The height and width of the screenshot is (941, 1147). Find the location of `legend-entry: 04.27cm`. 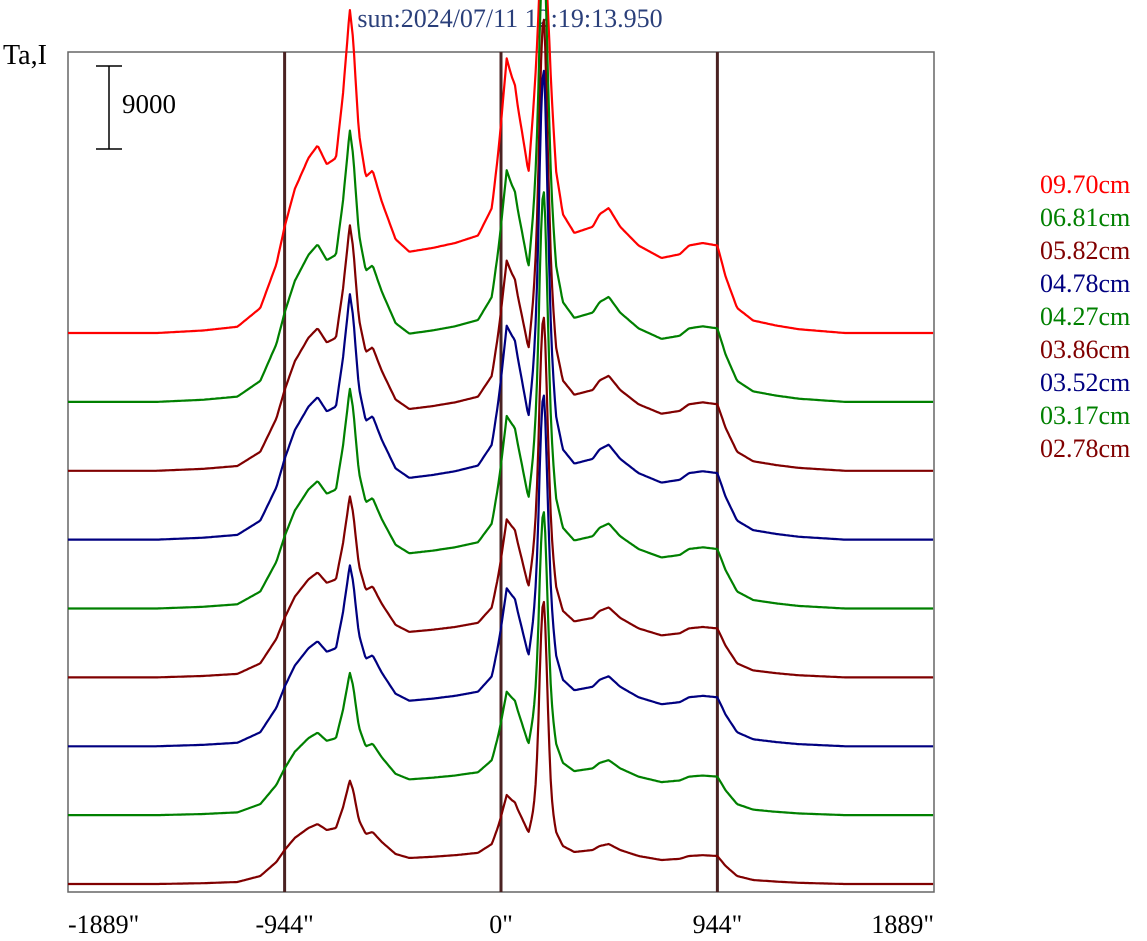

legend-entry: 04.27cm is located at coordinates (1085, 316).